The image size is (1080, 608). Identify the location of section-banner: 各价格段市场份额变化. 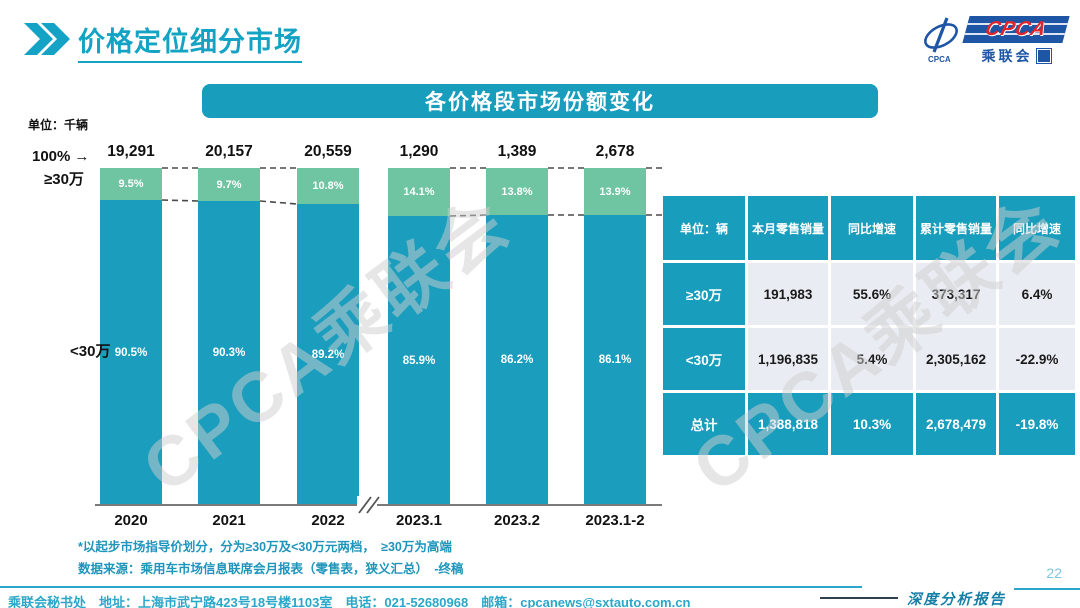
(540, 101).